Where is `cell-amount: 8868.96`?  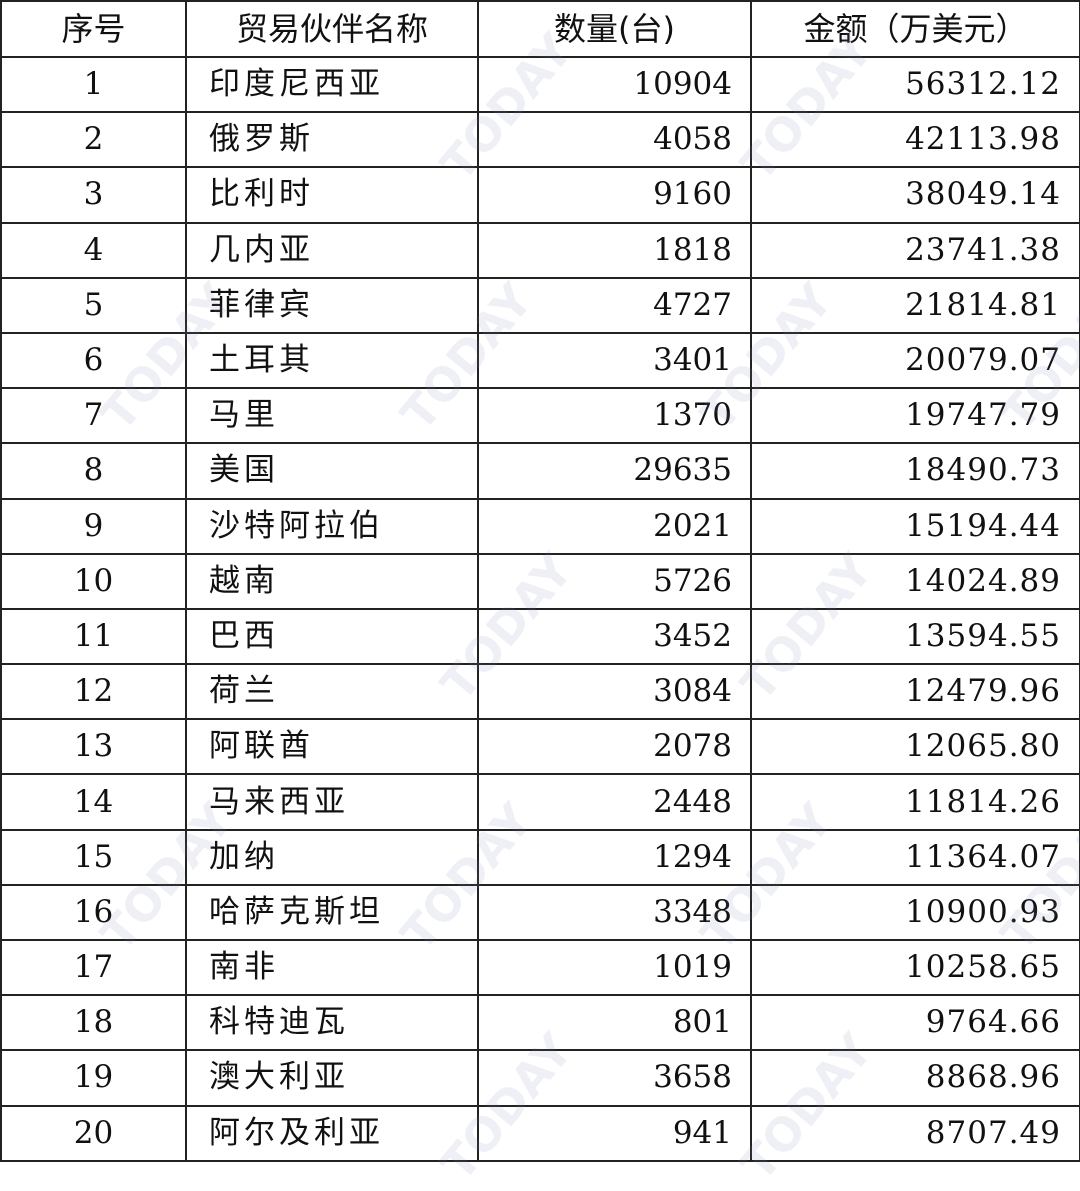 cell-amount: 8868.96 is located at coordinates (915, 1078).